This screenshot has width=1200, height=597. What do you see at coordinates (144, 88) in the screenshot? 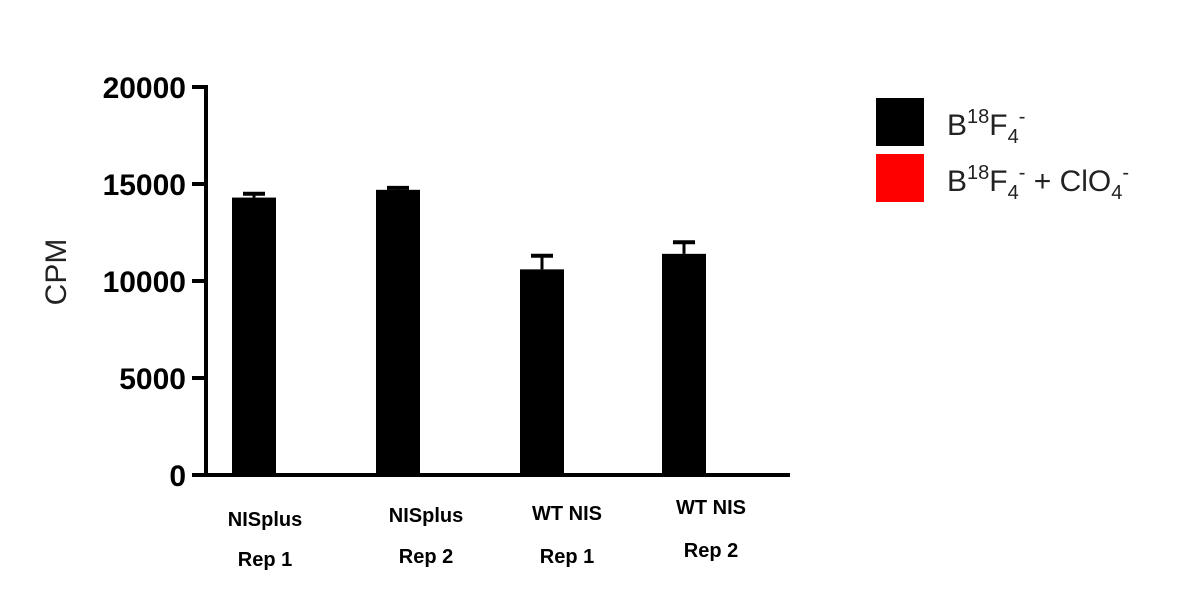
I see `y-tick-label: 20000` at bounding box center [144, 88].